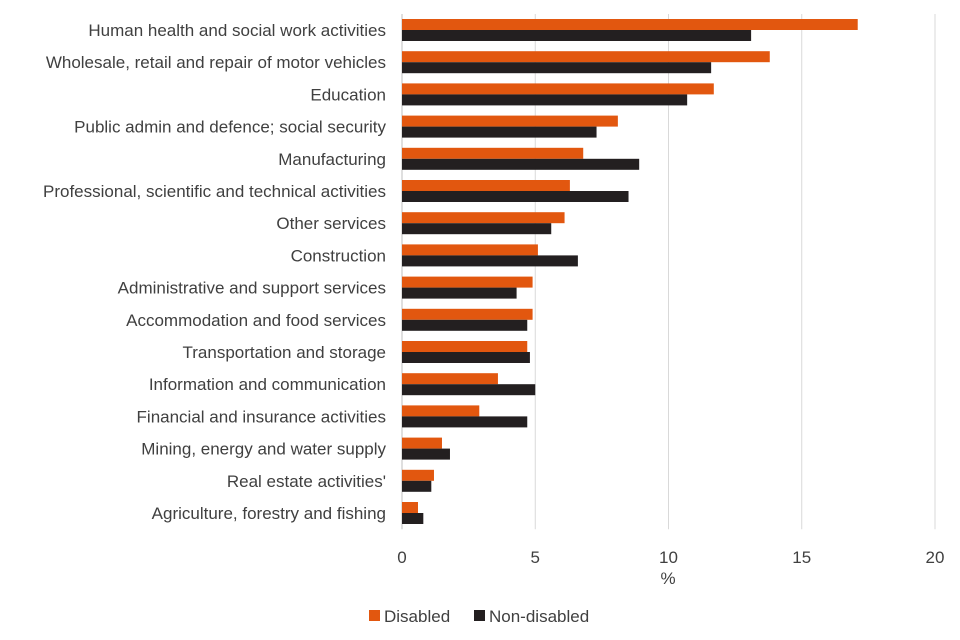 This screenshot has width=960, height=640. What do you see at coordinates (465, 325) in the screenshot?
I see `bar-non-disabled-accommodation-and-food-services` at bounding box center [465, 325].